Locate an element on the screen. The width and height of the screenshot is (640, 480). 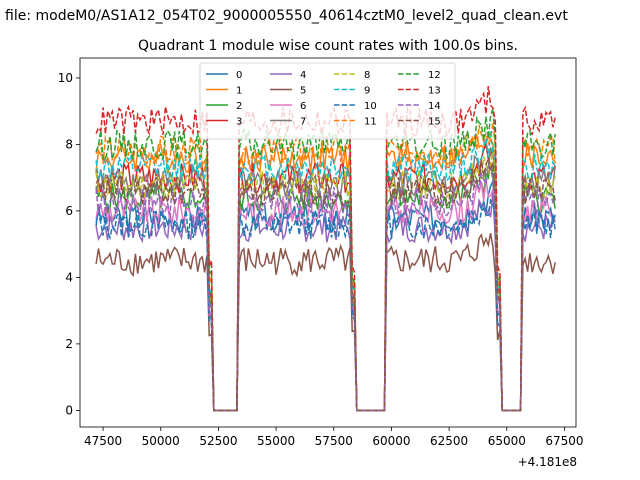
legend-label-7: 7 is located at coordinates (303, 122).